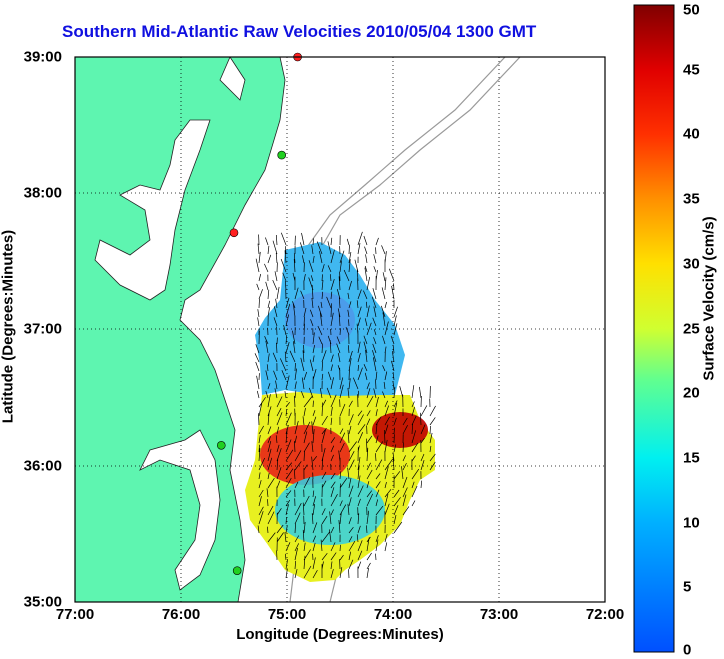  I want to click on colorbar-tick: 20, so click(691, 393).